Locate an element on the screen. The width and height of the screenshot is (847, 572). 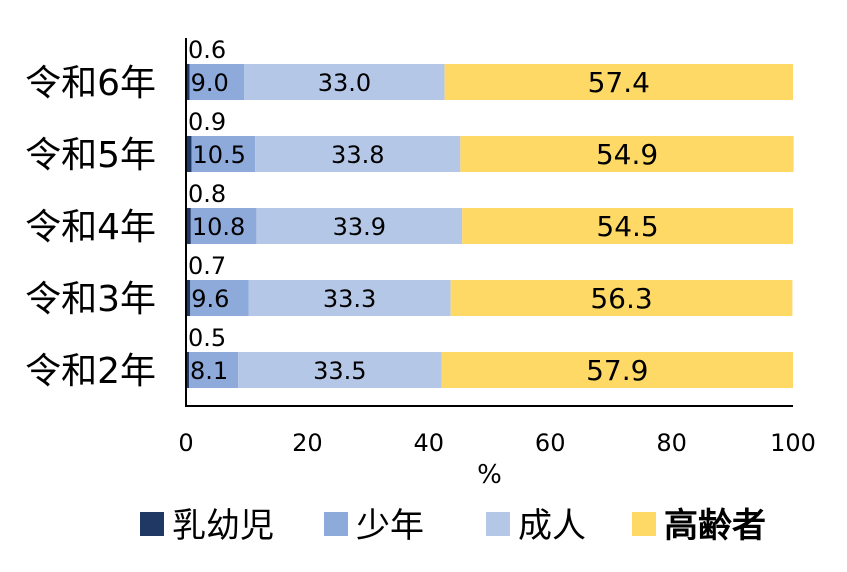
data-label-series-2-row-0: 33.0 is located at coordinates (344, 83).